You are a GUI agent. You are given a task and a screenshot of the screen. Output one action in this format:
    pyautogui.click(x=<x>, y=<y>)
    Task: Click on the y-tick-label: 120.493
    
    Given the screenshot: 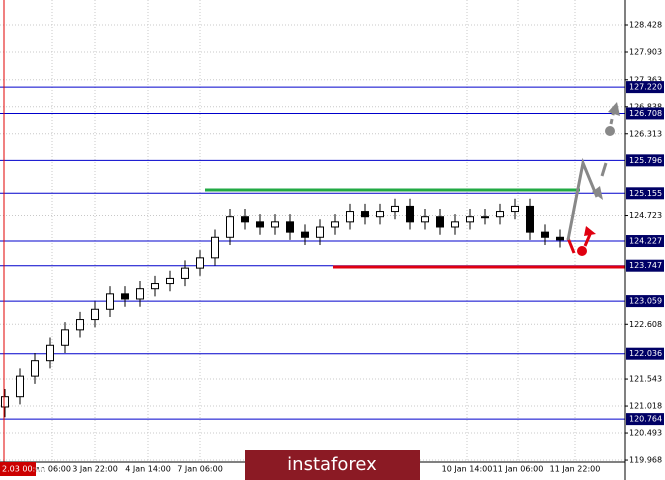 What is the action you would take?
    pyautogui.click(x=645, y=433)
    